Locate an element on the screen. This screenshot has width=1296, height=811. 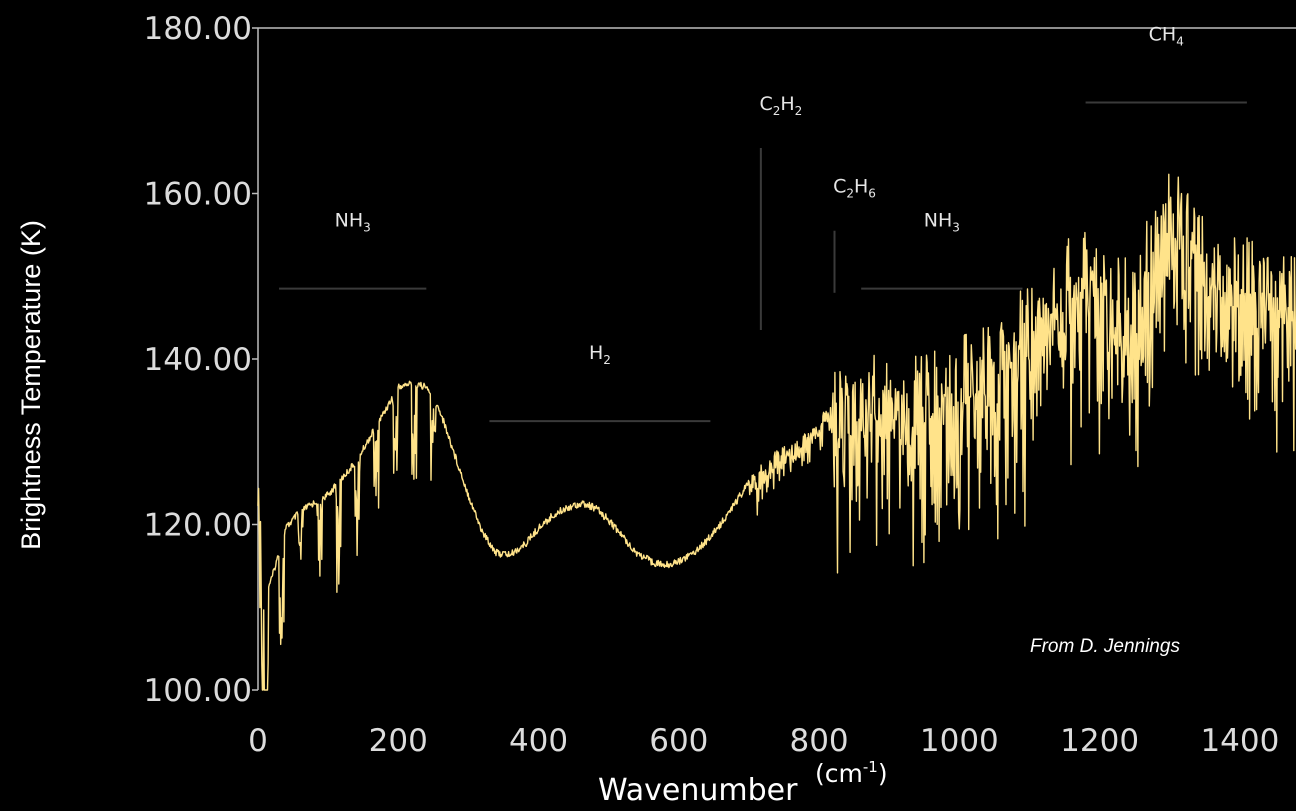
band-label: H2 is located at coordinates (600, 354).